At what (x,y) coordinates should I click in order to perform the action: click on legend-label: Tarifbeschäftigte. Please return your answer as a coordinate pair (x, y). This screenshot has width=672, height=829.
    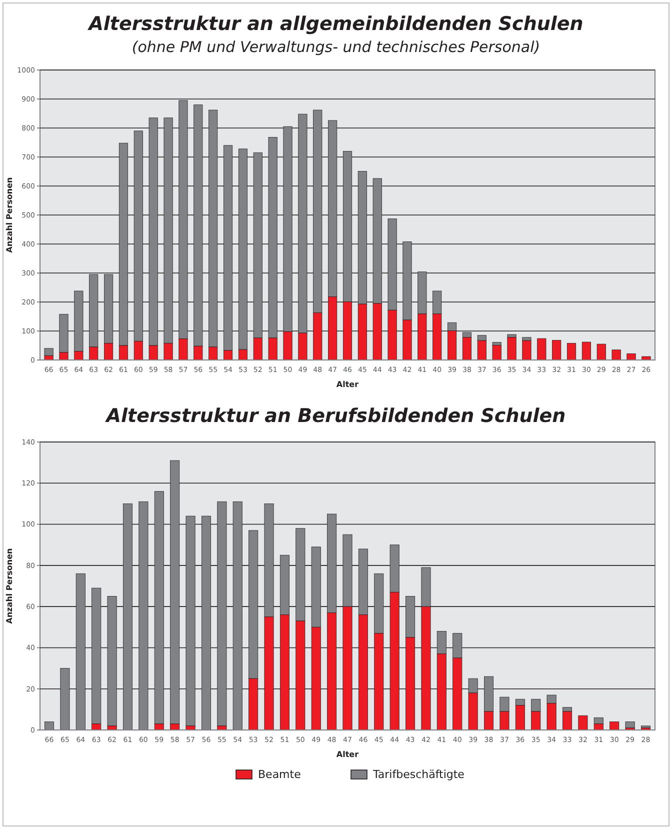
    Looking at the image, I should click on (418, 774).